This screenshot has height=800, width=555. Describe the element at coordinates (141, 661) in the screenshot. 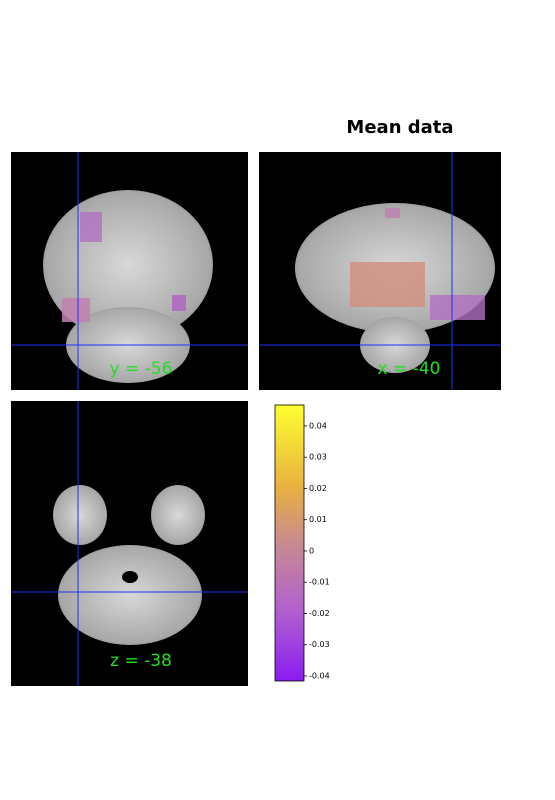

I see `slice-label: z = -38` at that location.